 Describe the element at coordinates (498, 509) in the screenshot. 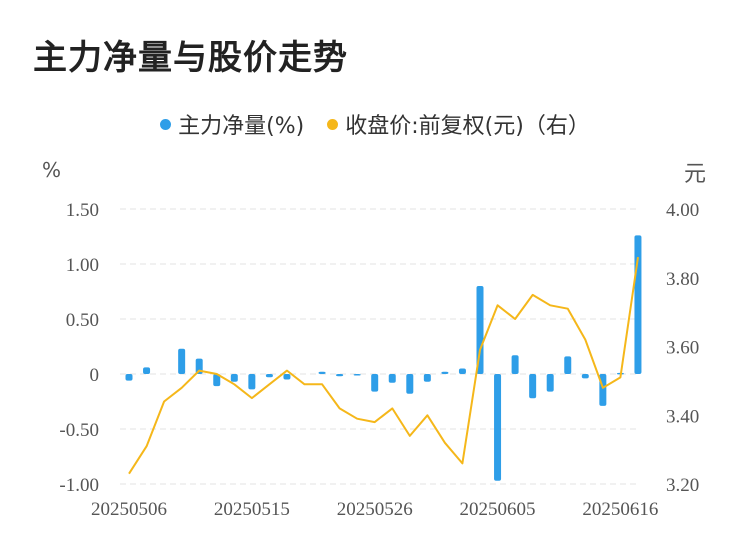

I see `x-tick-label: 20250605` at that location.